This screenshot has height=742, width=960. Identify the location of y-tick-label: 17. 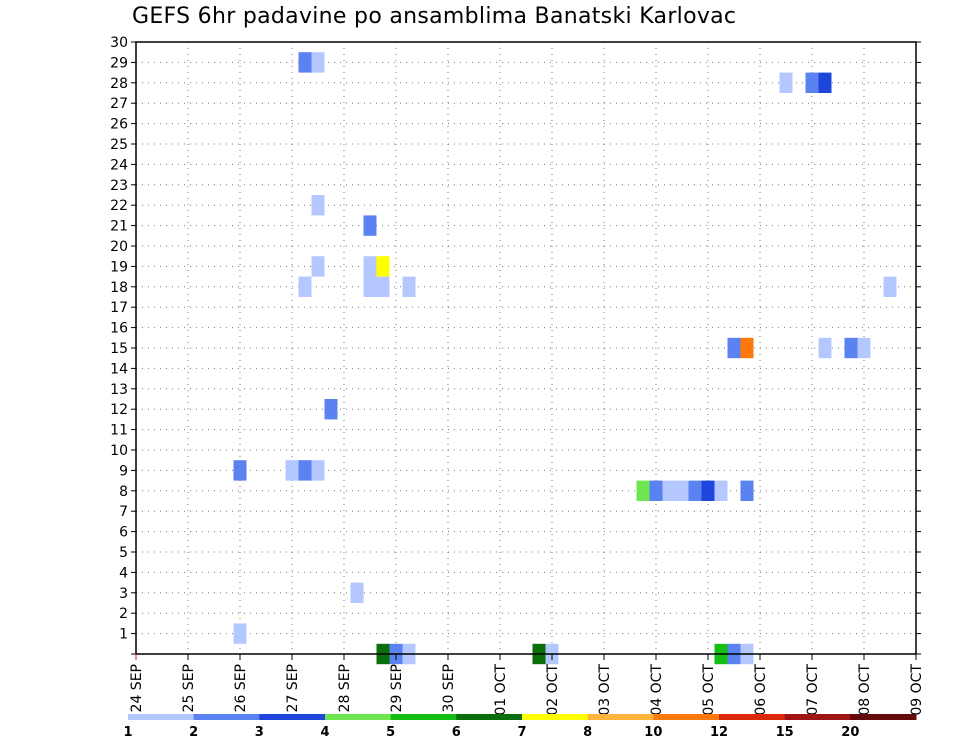
(119, 308).